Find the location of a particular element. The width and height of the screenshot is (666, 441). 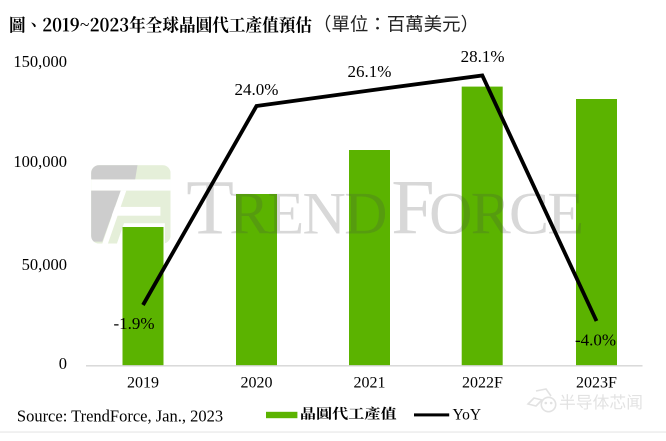

svg-text: 0 is located at coordinates (63, 363).